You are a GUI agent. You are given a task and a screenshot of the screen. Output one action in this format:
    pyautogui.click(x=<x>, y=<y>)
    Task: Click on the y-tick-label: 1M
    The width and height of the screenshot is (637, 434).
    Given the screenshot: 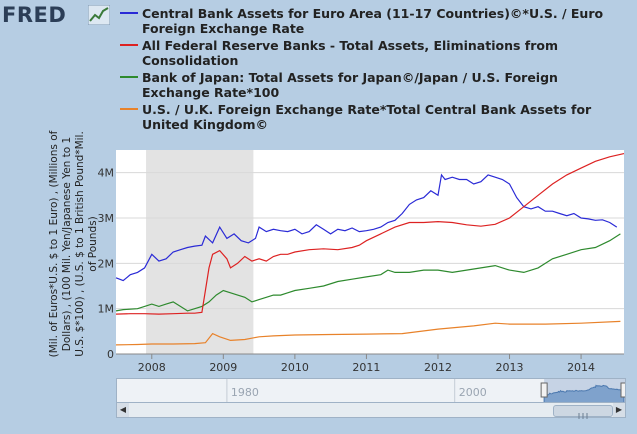 What is the action you would take?
    pyautogui.click(x=106, y=309)
    